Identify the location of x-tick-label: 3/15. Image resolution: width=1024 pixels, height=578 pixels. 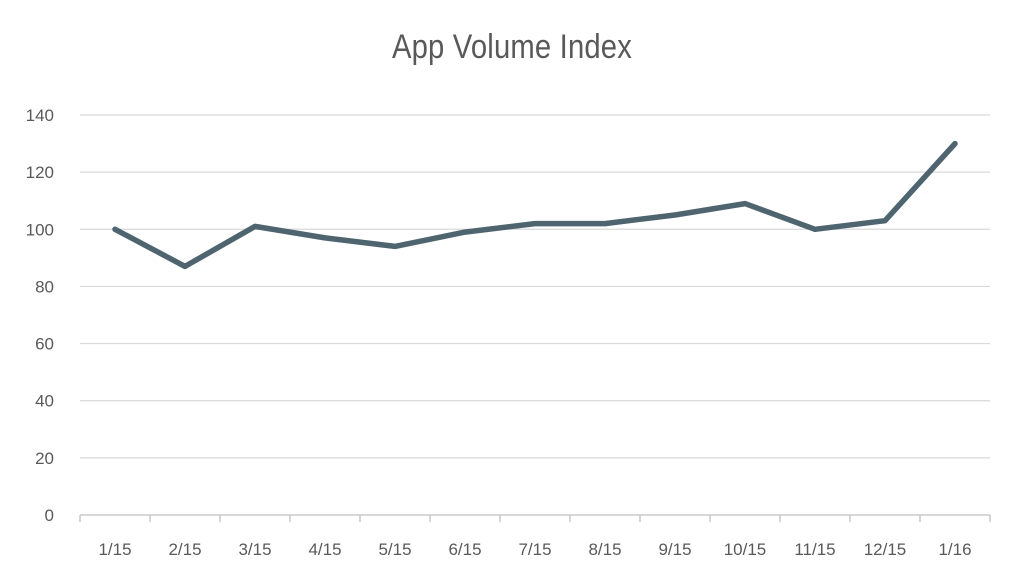
(254, 549).